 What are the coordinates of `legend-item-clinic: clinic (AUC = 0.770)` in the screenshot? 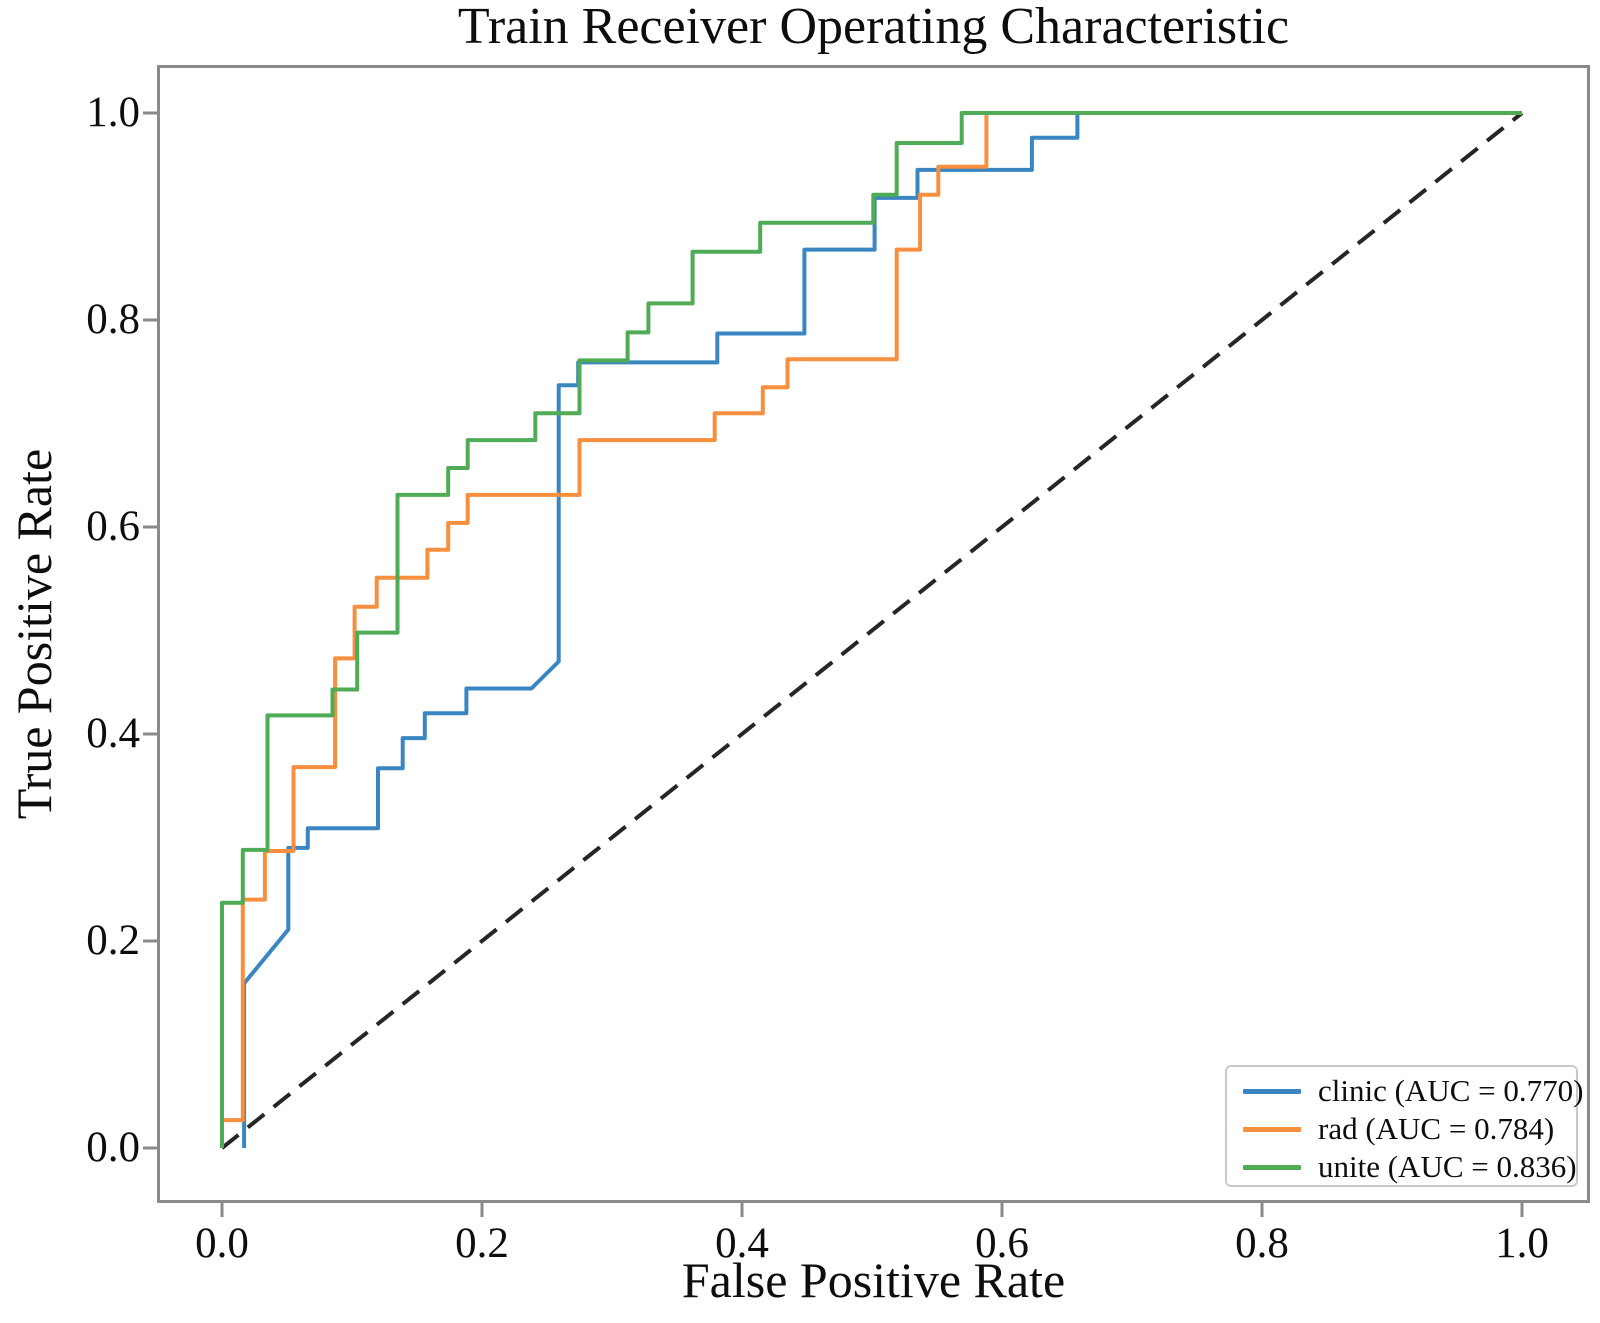 It's located at (1413, 1091).